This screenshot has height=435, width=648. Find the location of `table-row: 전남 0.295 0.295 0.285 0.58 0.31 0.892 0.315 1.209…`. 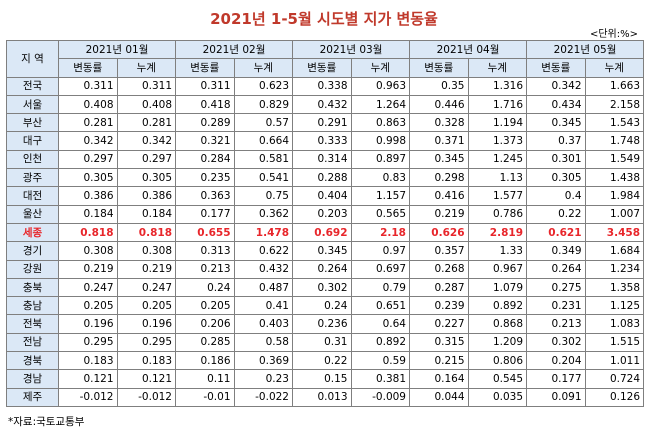

table-row: 전남 0.295 0.295 0.285 0.58 0.31 0.892 0.315 1.209… is located at coordinates (325, 342).